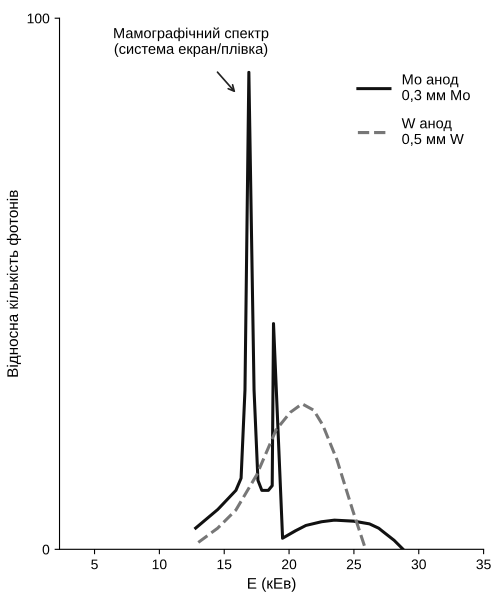  What do you see at coordinates (39, 19) in the screenshot?
I see `y-tick-label: 100` at bounding box center [39, 19].